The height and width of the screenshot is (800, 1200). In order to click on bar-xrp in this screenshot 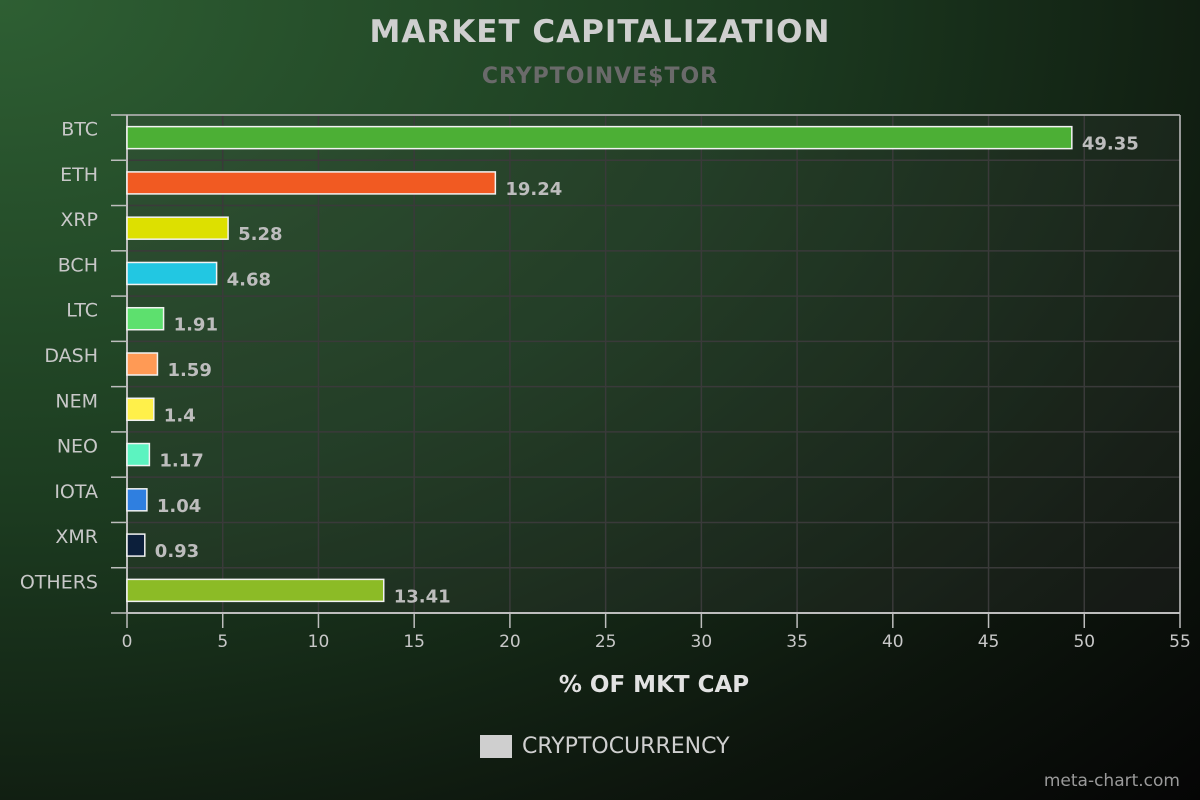, I will do `click(177, 228)`.